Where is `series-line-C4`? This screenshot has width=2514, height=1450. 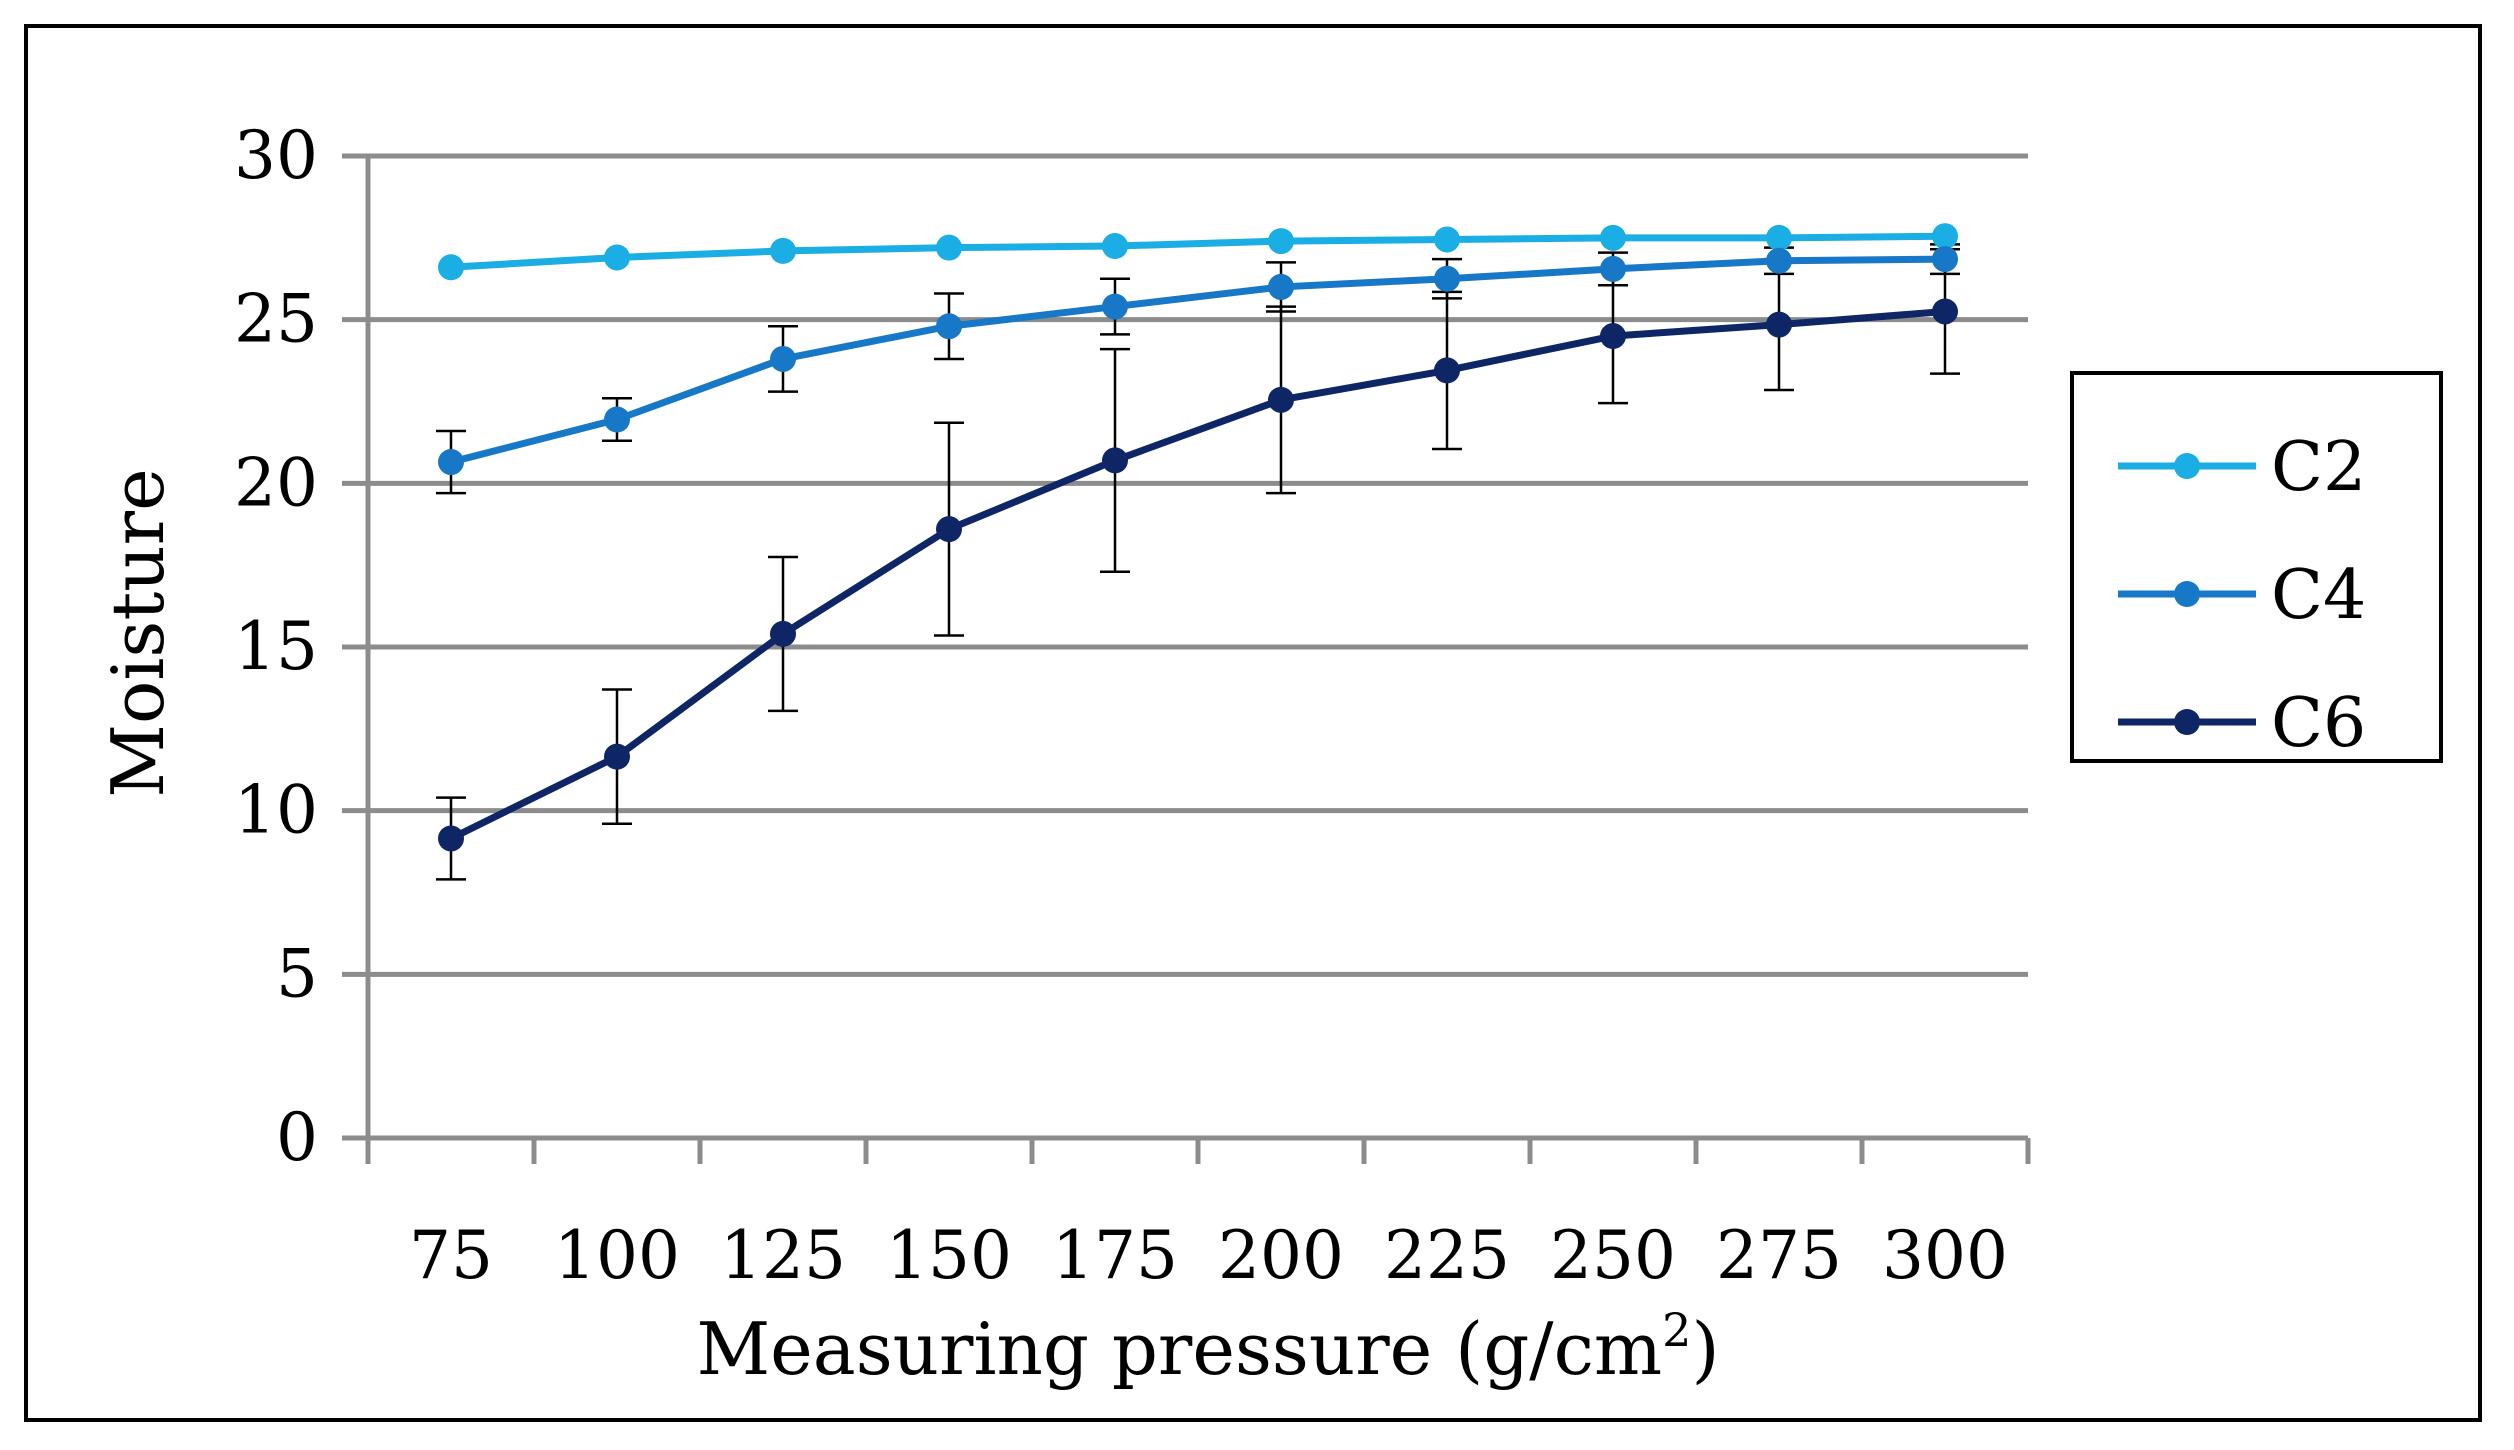 series-line-C4 is located at coordinates (1198, 360).